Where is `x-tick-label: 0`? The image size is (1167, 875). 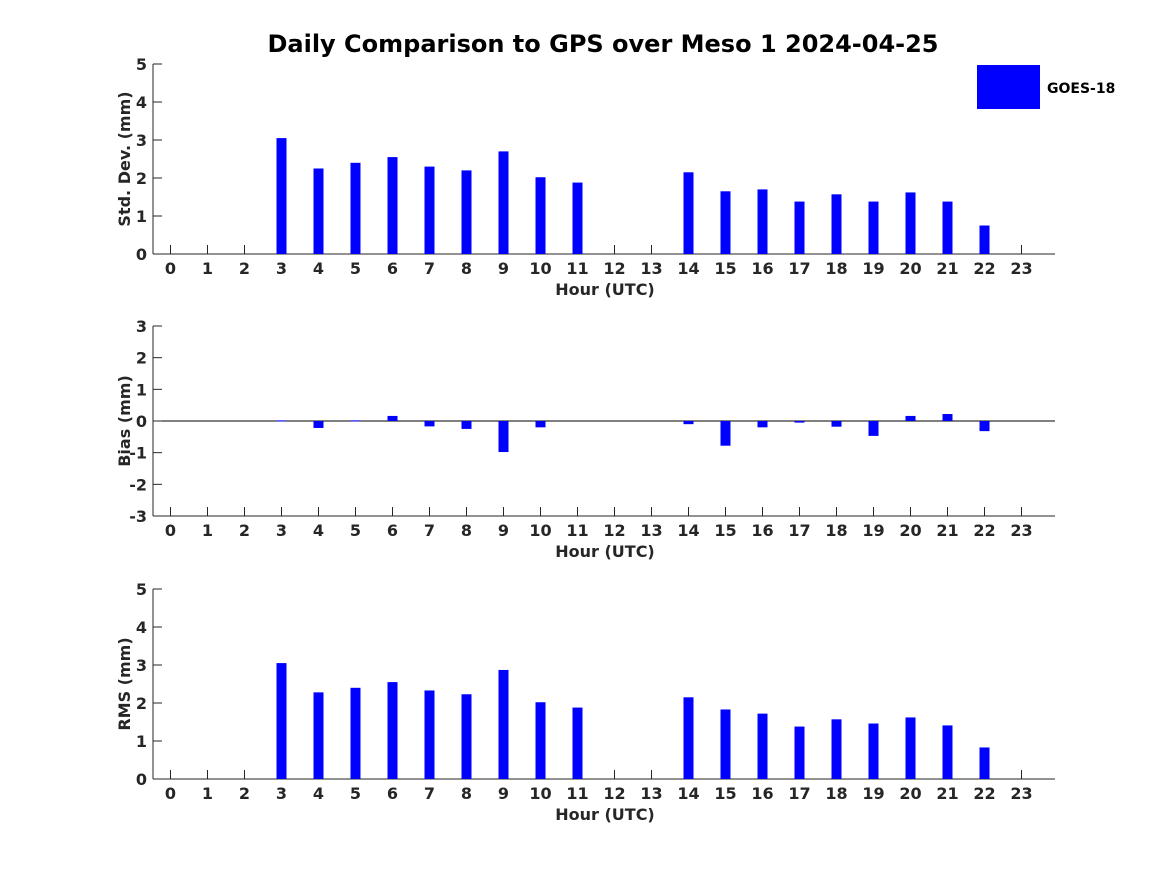 x-tick-label: 0 is located at coordinates (170, 268).